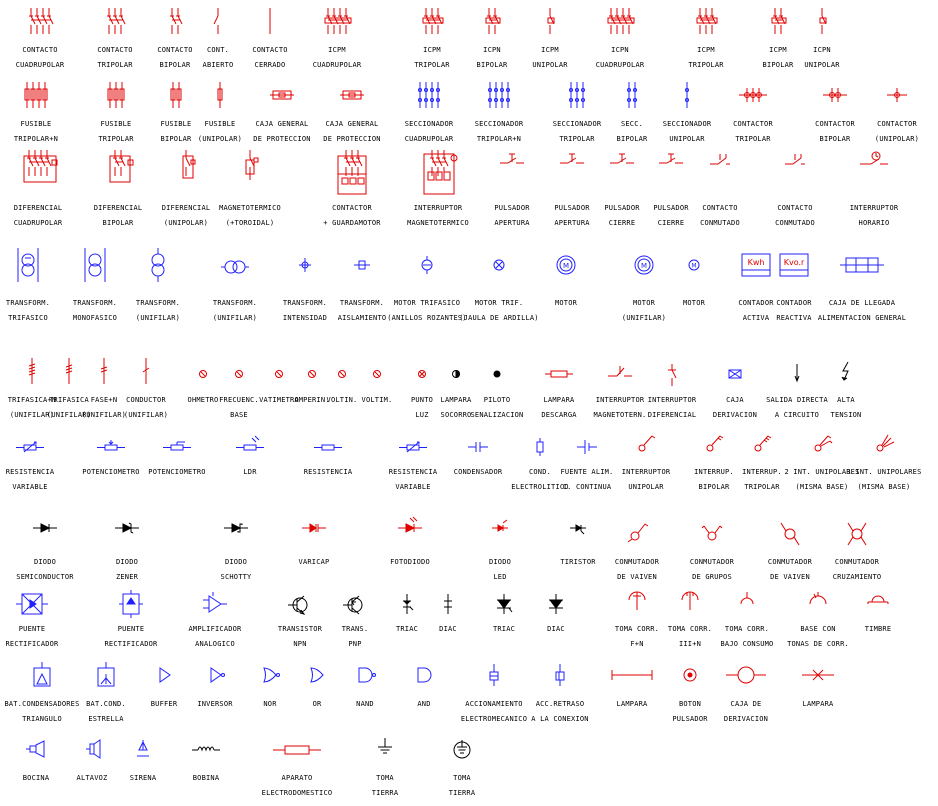 The height and width of the screenshot is (806, 938). What do you see at coordinates (756, 303) in the screenshot?
I see `symbol-label: CONTADOR` at bounding box center [756, 303].